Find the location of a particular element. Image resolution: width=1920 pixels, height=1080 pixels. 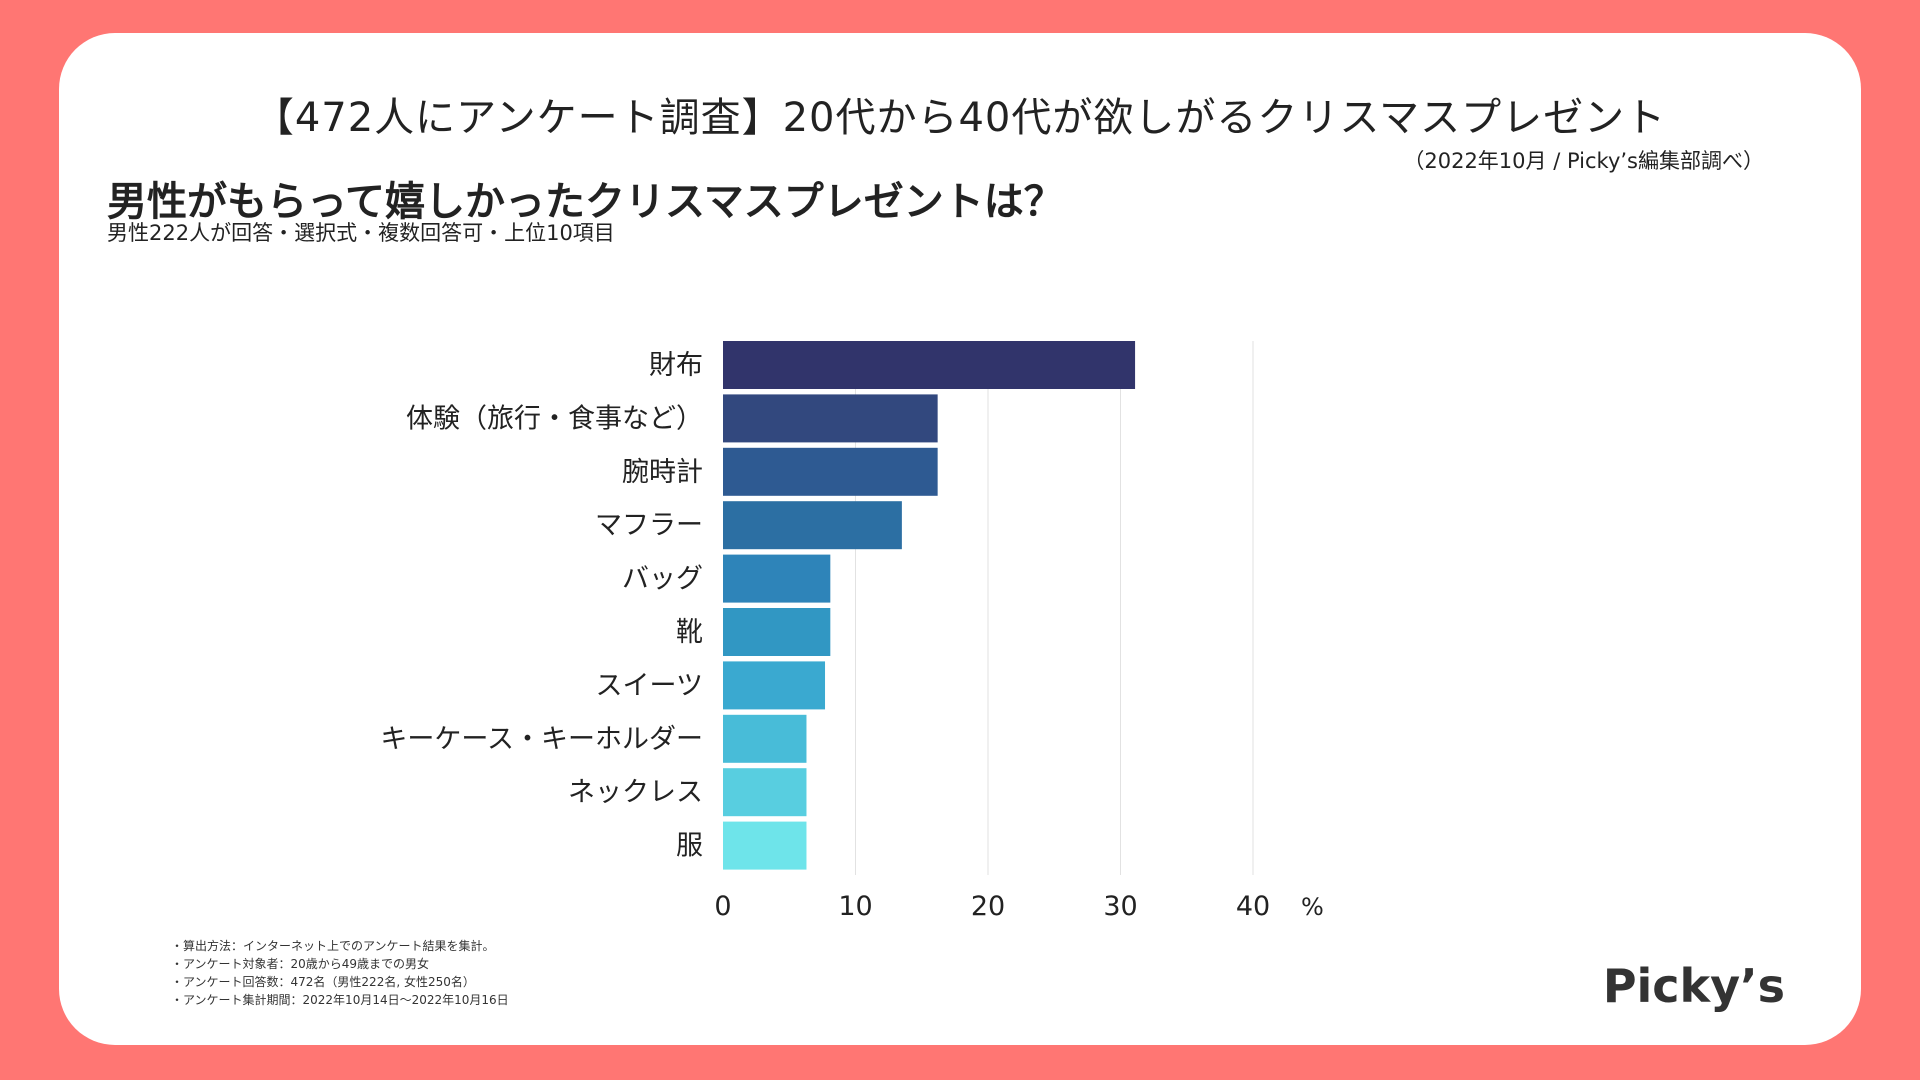

tick-label: 40 is located at coordinates (1253, 906).